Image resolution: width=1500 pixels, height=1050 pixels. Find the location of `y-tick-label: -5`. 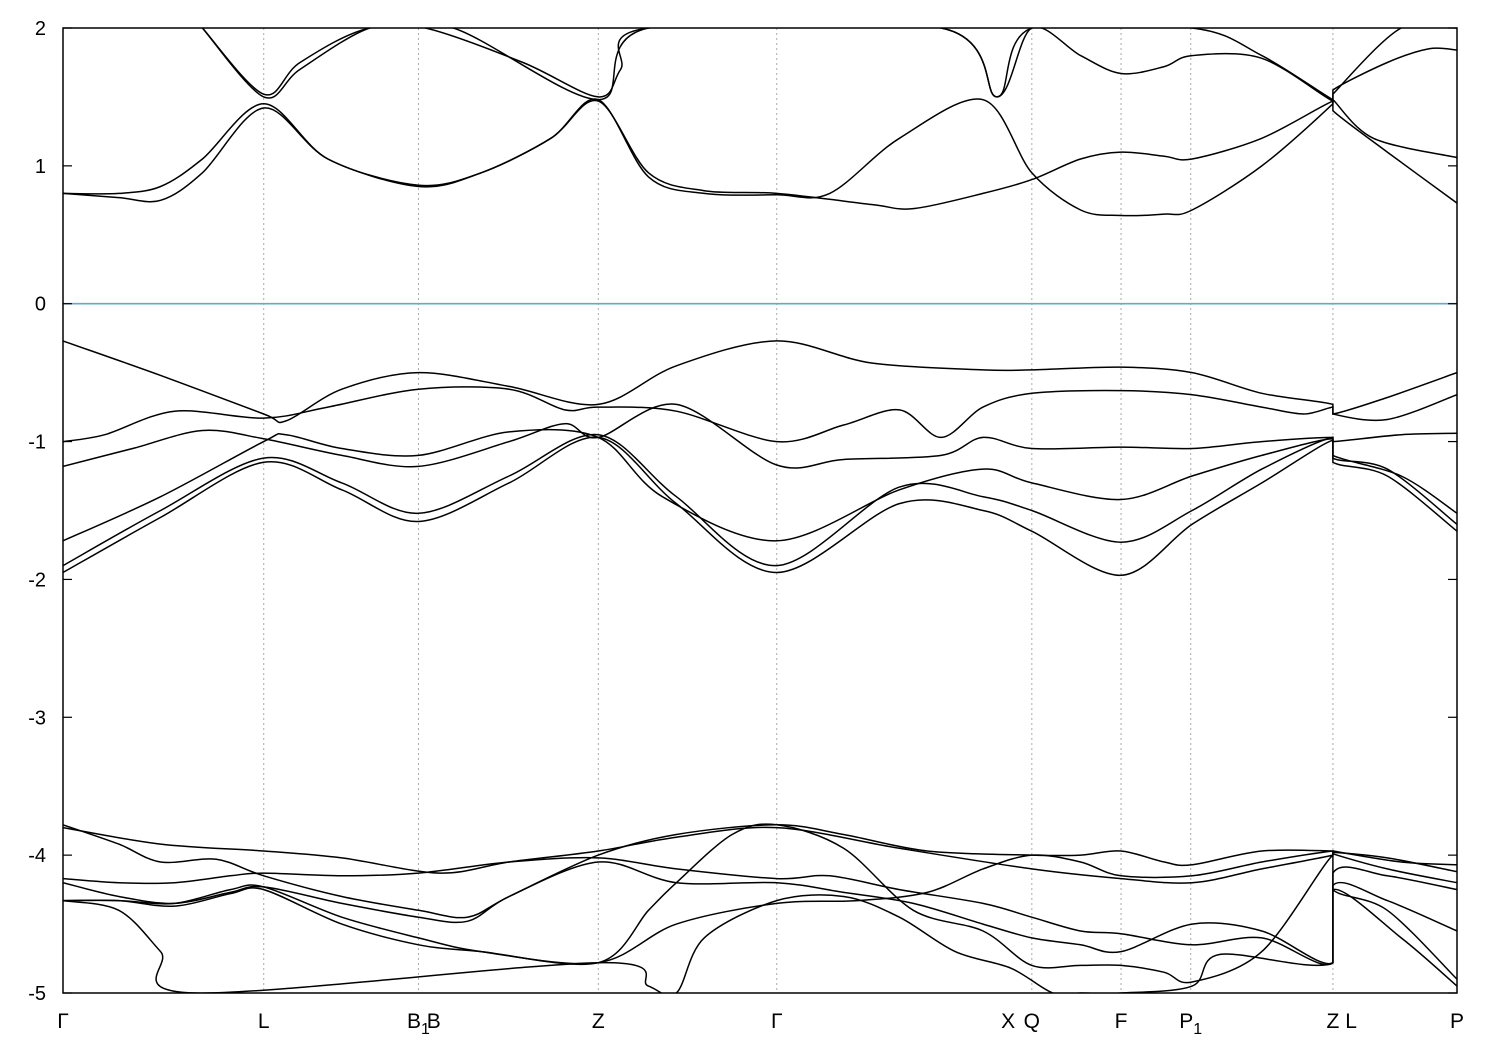

y-tick-label: -5 is located at coordinates (37, 994).